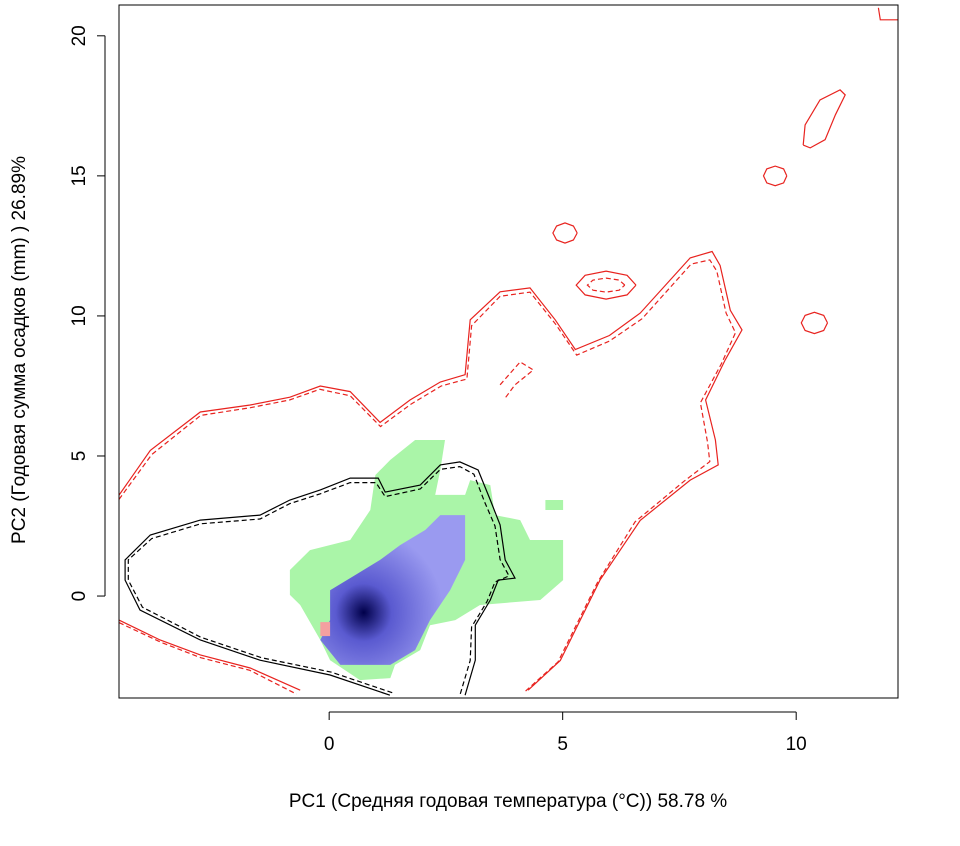  What do you see at coordinates (562, 744) in the screenshot?
I see `x-tick-label: 5` at bounding box center [562, 744].